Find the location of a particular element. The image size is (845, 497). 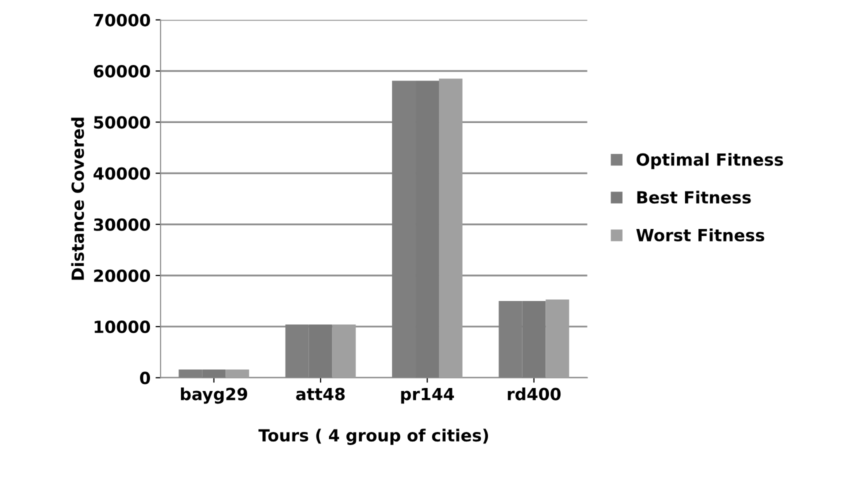

y-tick-label: 20000 is located at coordinates (122, 275).